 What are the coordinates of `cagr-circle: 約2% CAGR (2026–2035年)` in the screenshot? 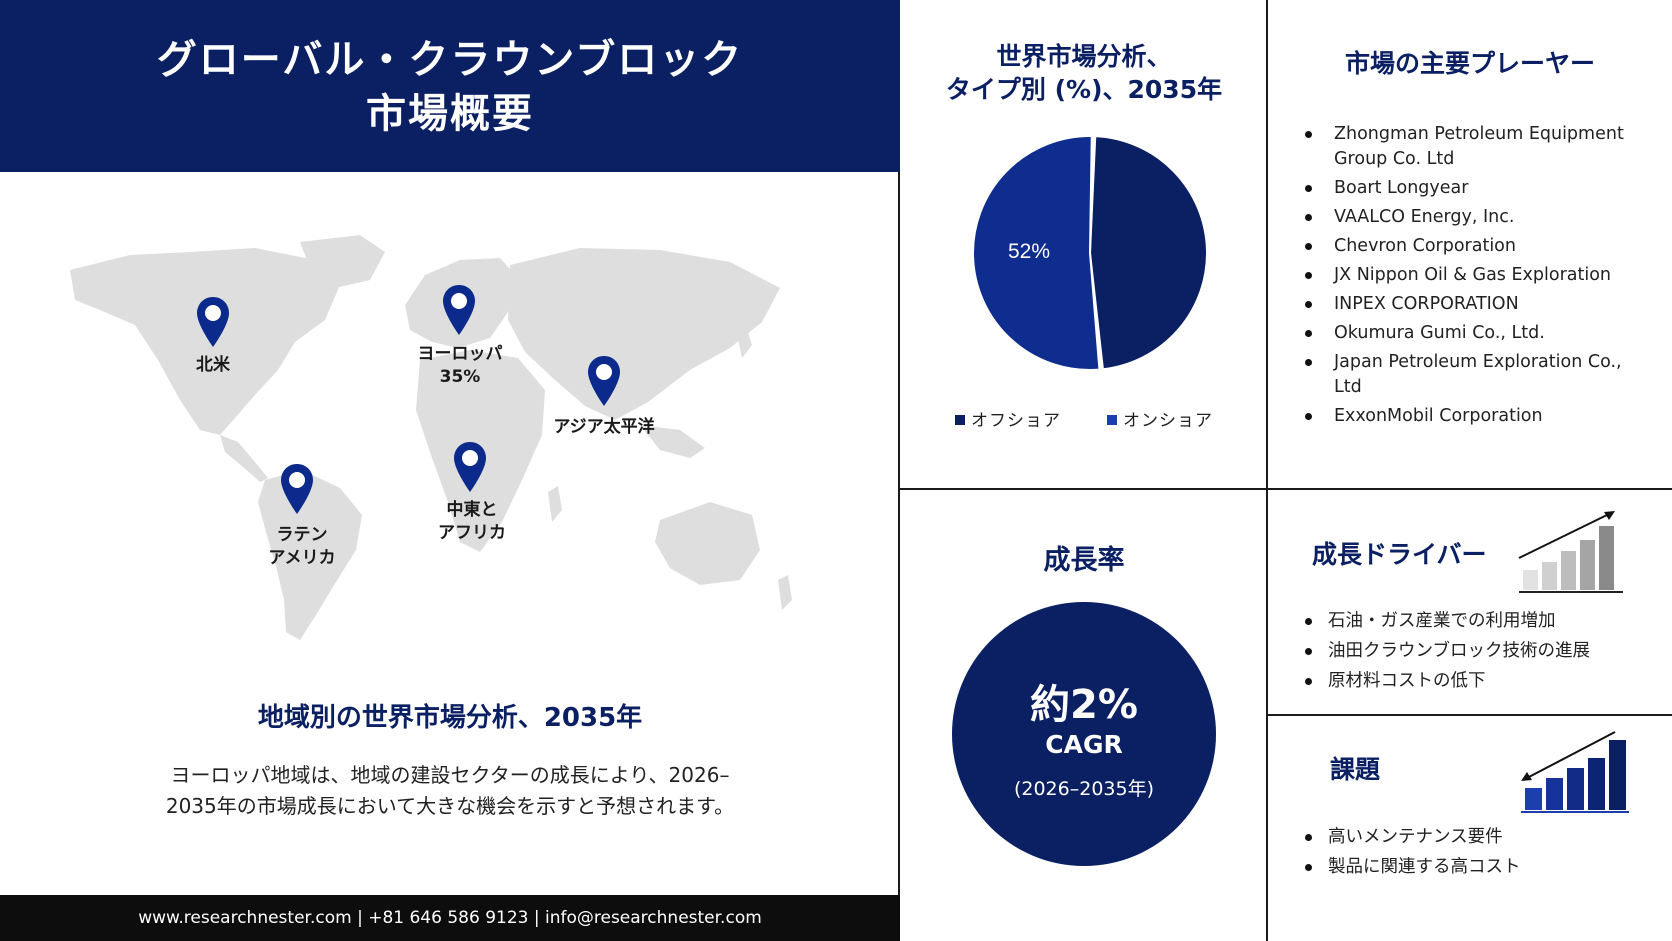 It's located at (1084, 734).